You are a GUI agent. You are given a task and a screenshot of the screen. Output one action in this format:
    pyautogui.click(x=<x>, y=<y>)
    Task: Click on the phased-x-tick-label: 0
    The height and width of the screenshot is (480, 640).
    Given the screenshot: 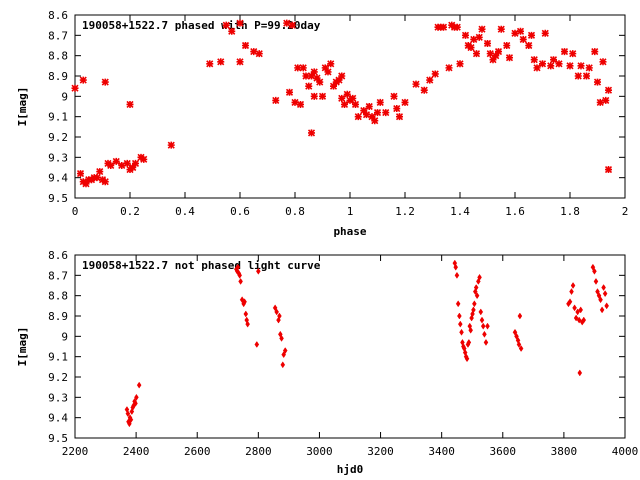 What is the action you would take?
    pyautogui.click(x=75, y=211)
    